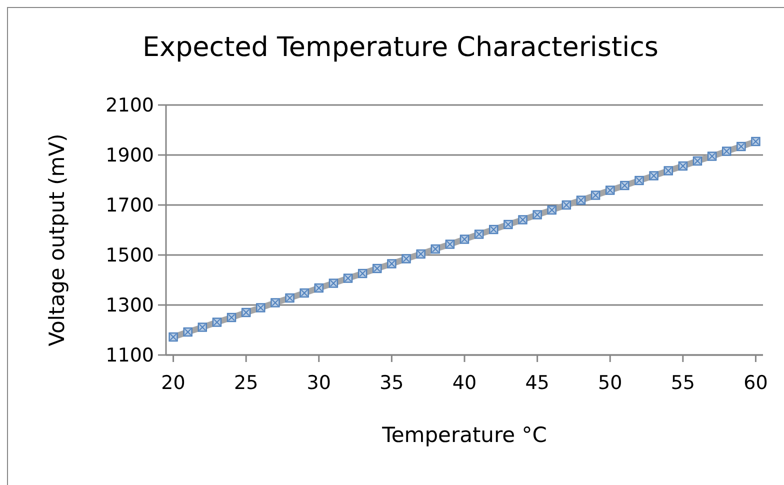 This screenshot has height=485, width=784. I want to click on y-tick-label: 1900, so click(130, 155).